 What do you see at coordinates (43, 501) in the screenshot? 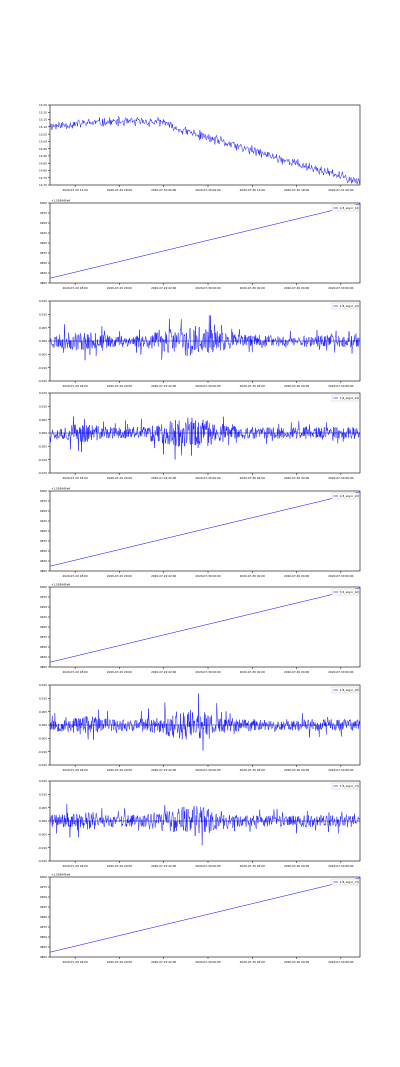
I see `y-tick-label: 4975` at bounding box center [43, 501].